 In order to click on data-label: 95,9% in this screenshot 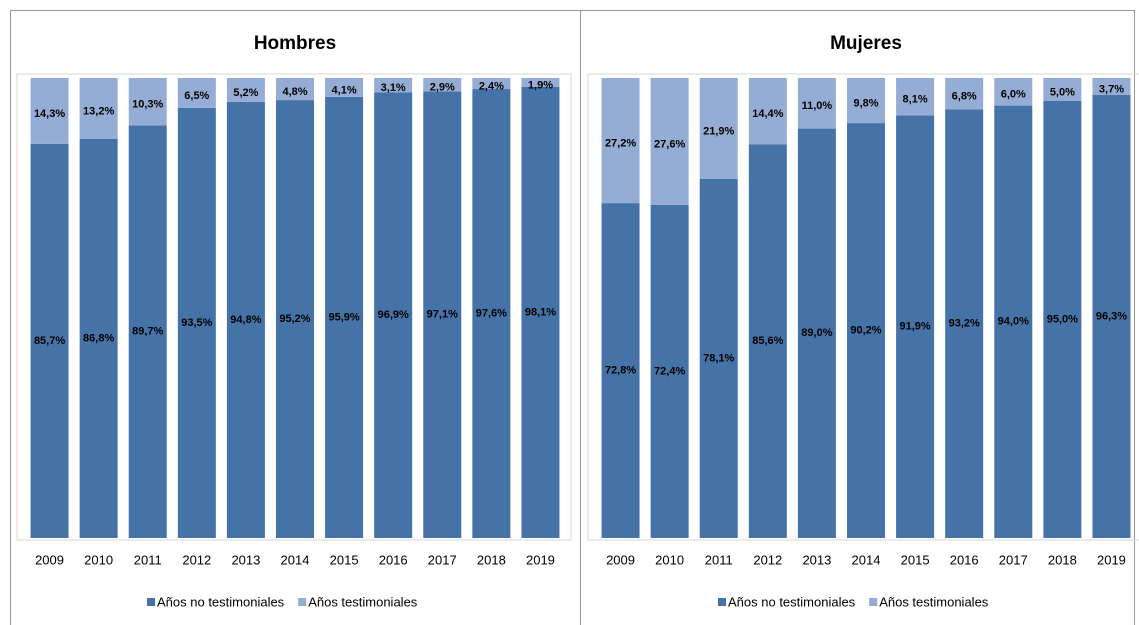, I will do `click(343, 317)`.